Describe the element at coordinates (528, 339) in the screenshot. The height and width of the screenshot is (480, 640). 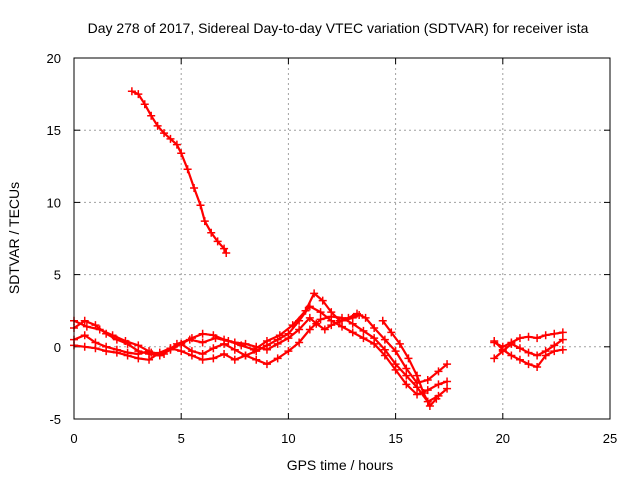
I see `series-arc-f` at that location.